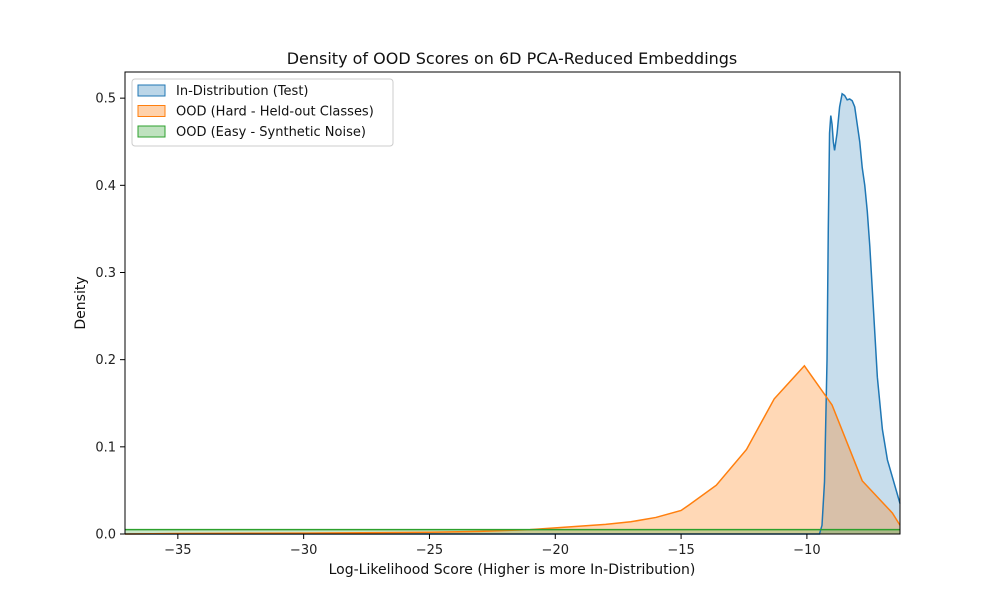 The width and height of the screenshot is (1000, 600). I want to click on legend-label-2: OOD (Easy - Synthetic Noise), so click(271, 132).